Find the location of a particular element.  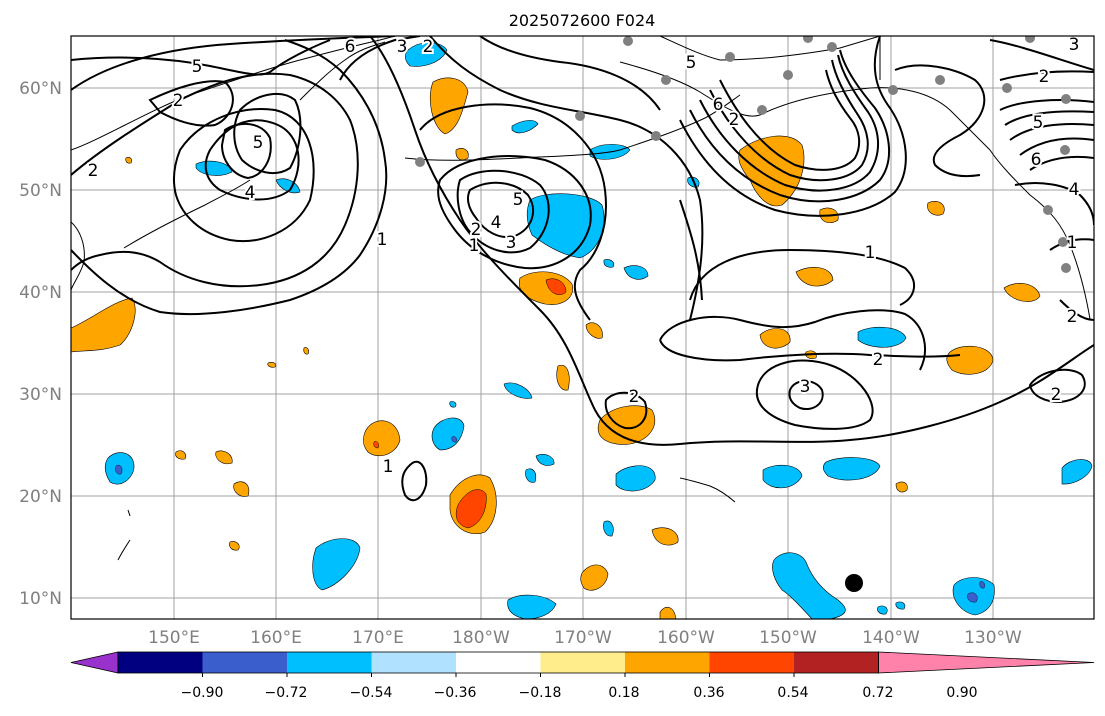

marker-dot is located at coordinates (854, 583).